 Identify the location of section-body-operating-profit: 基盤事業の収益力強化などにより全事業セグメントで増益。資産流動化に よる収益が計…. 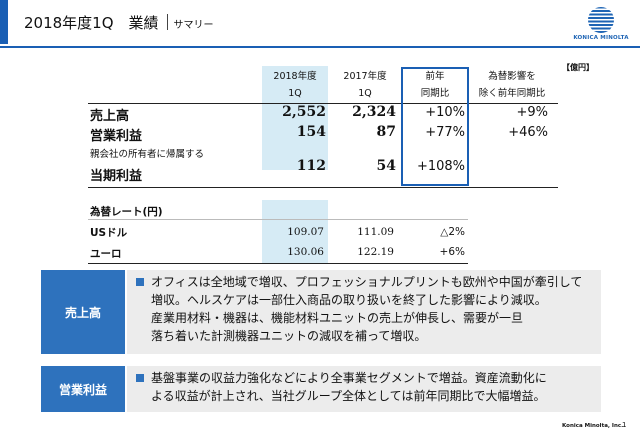
(364, 389).